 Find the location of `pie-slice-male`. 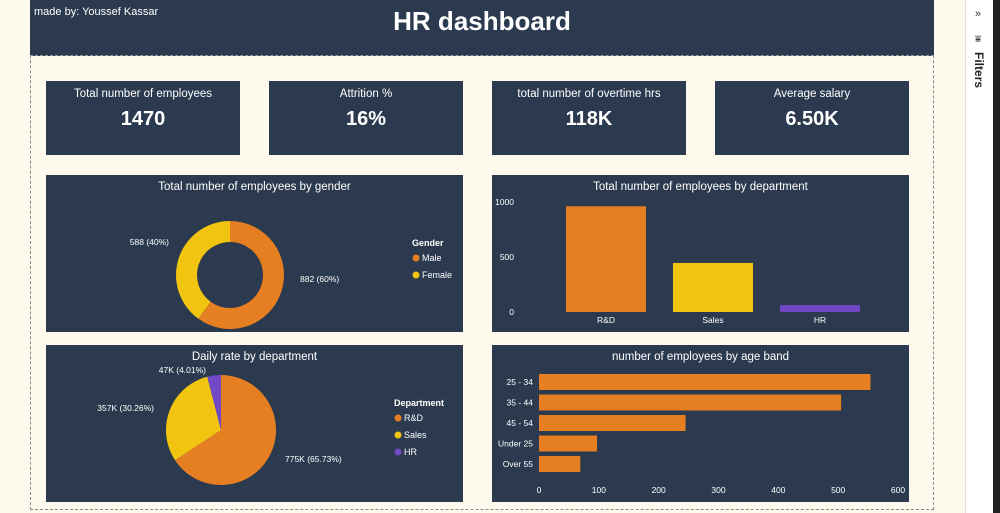

pie-slice-male is located at coordinates (241, 275).